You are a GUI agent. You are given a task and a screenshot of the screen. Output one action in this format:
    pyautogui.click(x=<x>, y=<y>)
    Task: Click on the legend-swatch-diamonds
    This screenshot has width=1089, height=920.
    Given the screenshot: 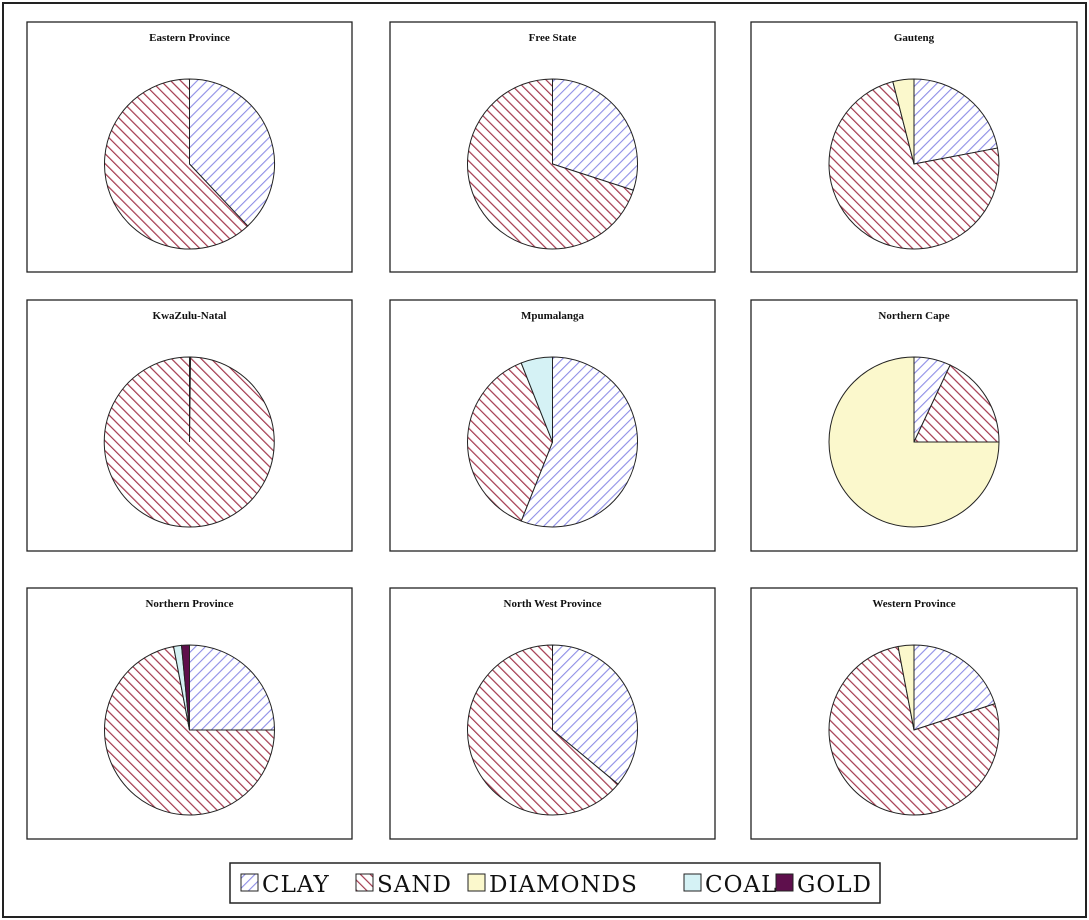 What is the action you would take?
    pyautogui.click(x=476, y=882)
    